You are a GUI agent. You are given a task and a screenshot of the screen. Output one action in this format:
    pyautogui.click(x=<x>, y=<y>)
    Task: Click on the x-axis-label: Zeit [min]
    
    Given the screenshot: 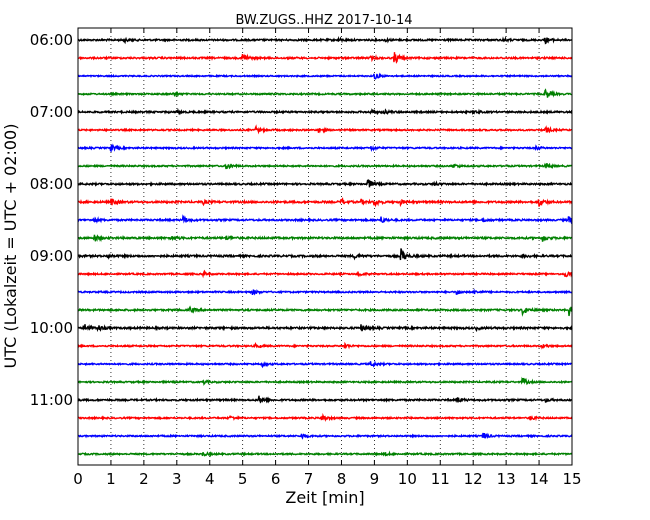 What is the action you would take?
    pyautogui.click(x=324, y=497)
    